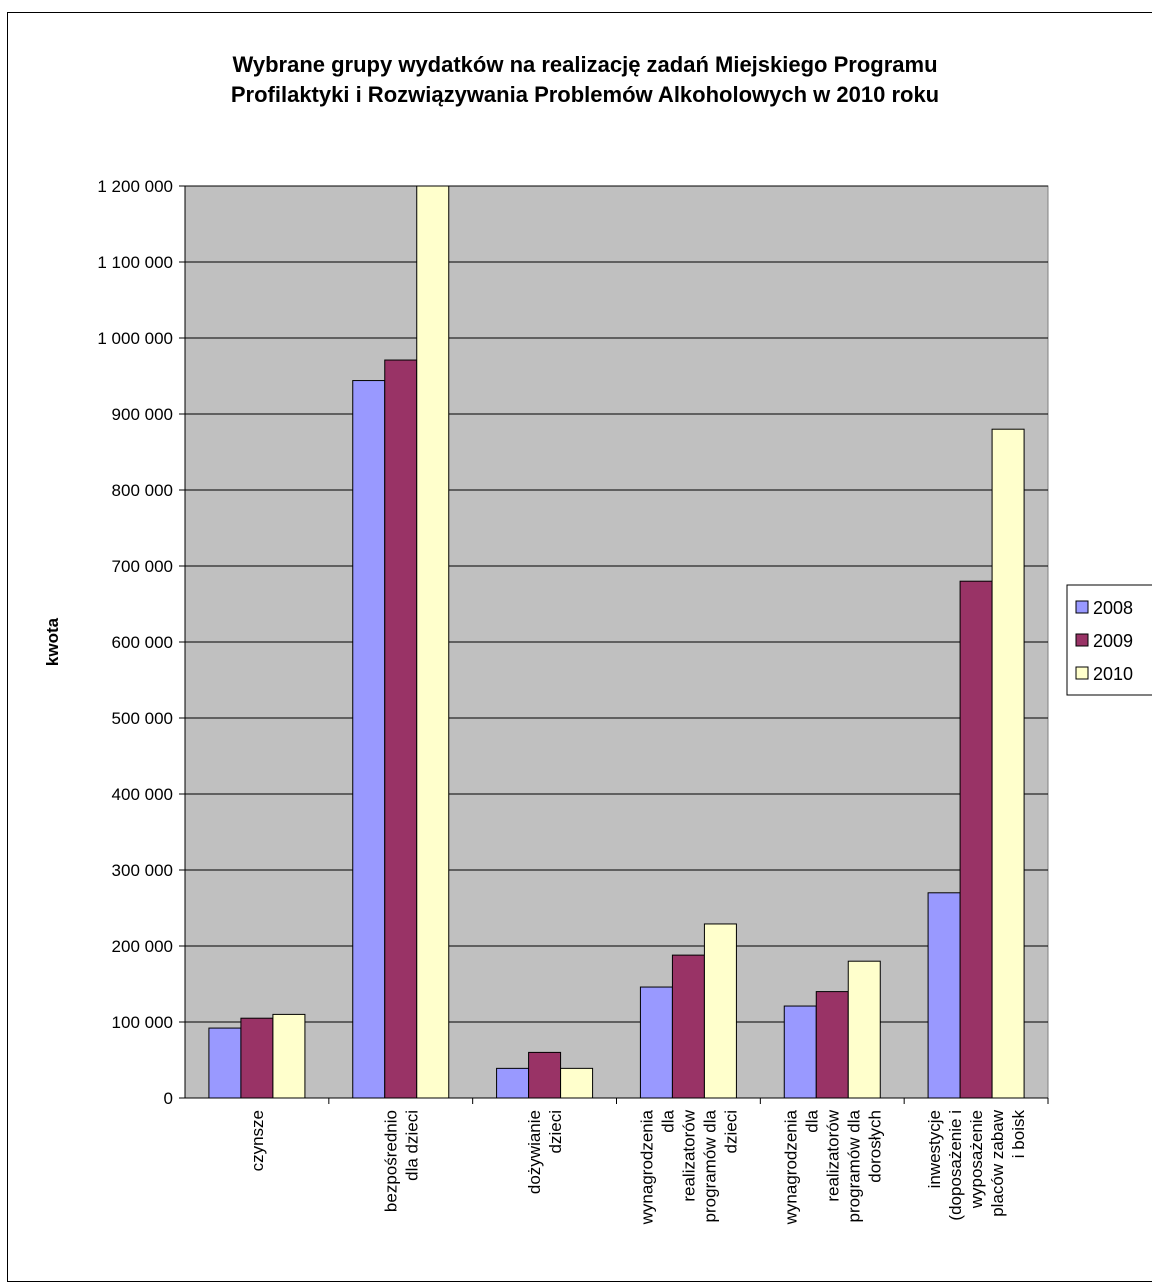  What do you see at coordinates (142, 718) in the screenshot?
I see `y-tick-label: 500 000` at bounding box center [142, 718].